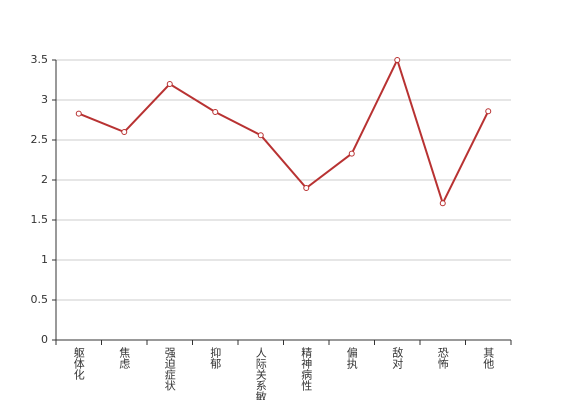  What do you see at coordinates (40, 219) in the screenshot?
I see `y-tick-label: 1.5` at bounding box center [40, 219].